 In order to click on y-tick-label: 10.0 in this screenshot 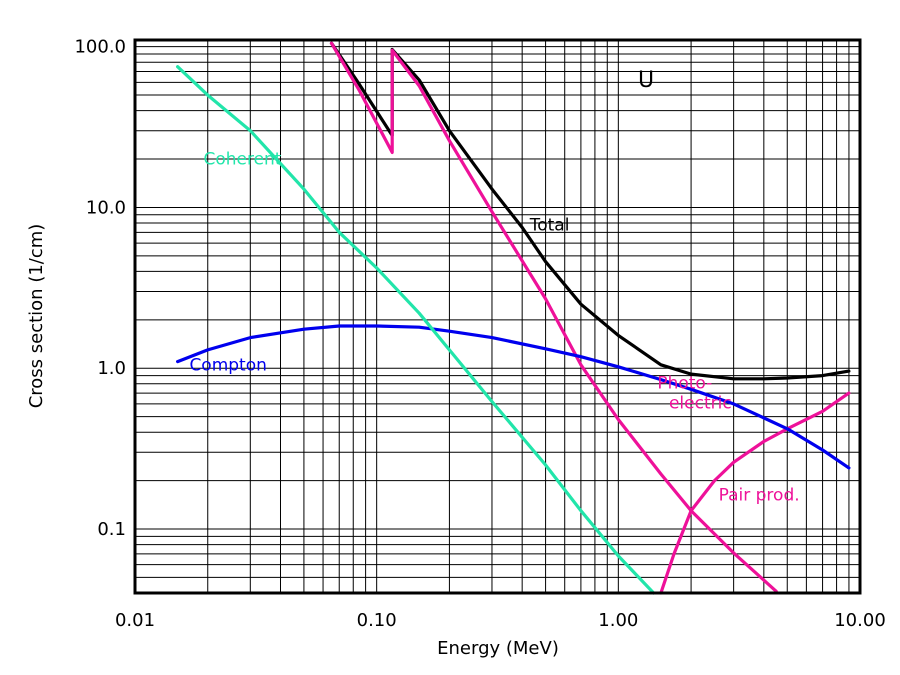, I will do `click(106, 207)`.